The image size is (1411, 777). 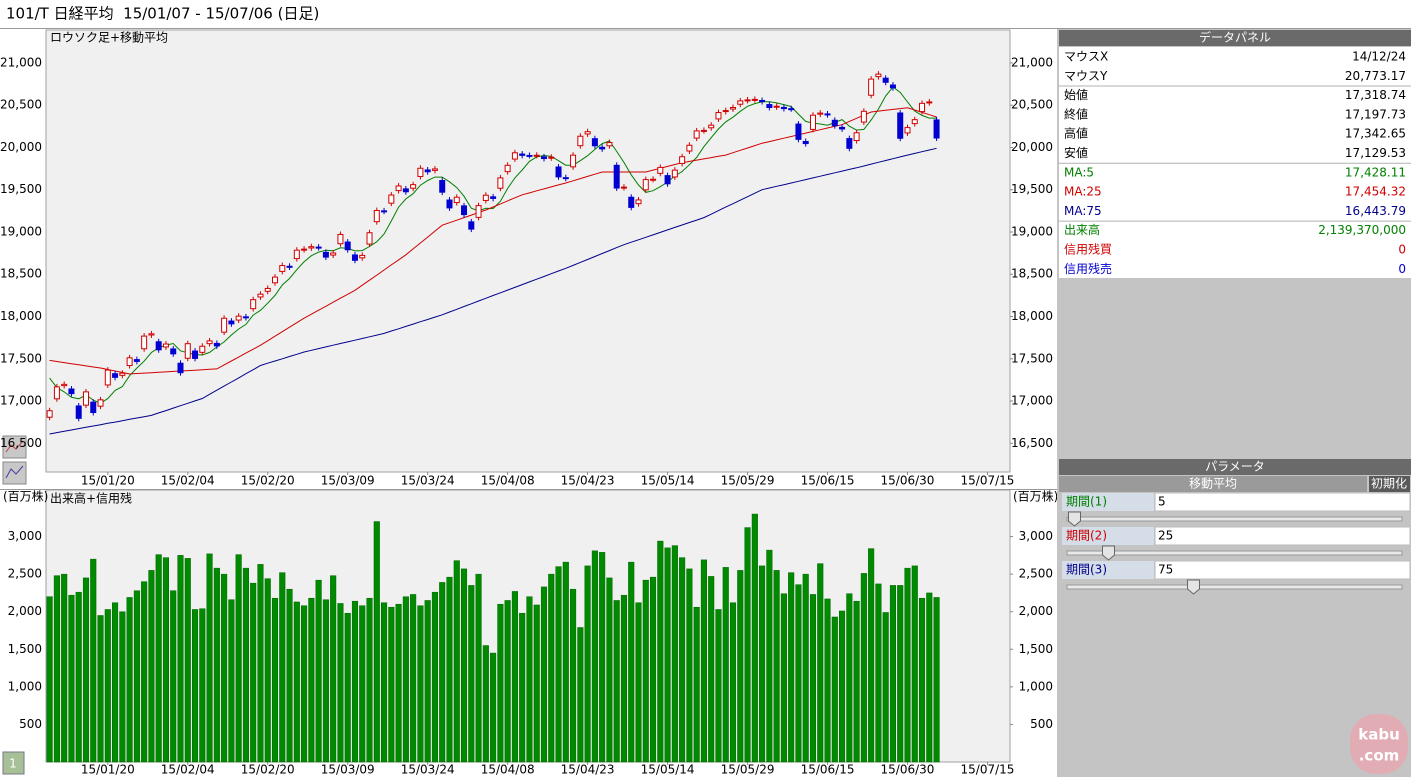 I want to click on y-tick-label: 20,000, so click(x=21, y=147).